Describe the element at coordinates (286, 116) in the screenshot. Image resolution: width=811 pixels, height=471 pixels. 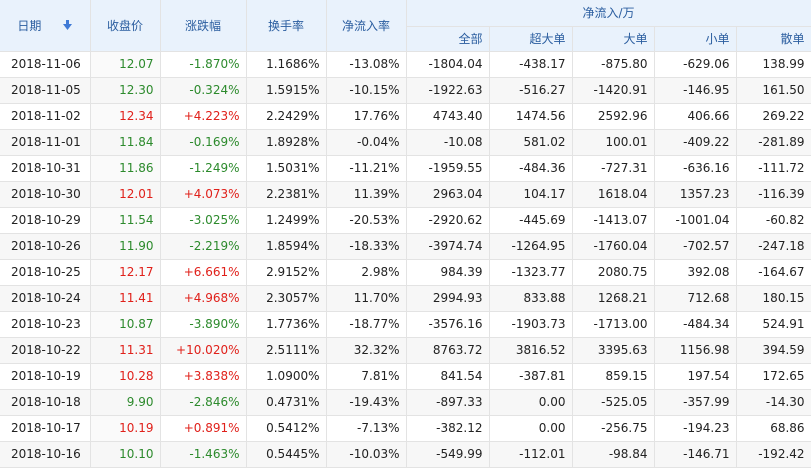
I see `cell-turnover: 2.2429%` at that location.